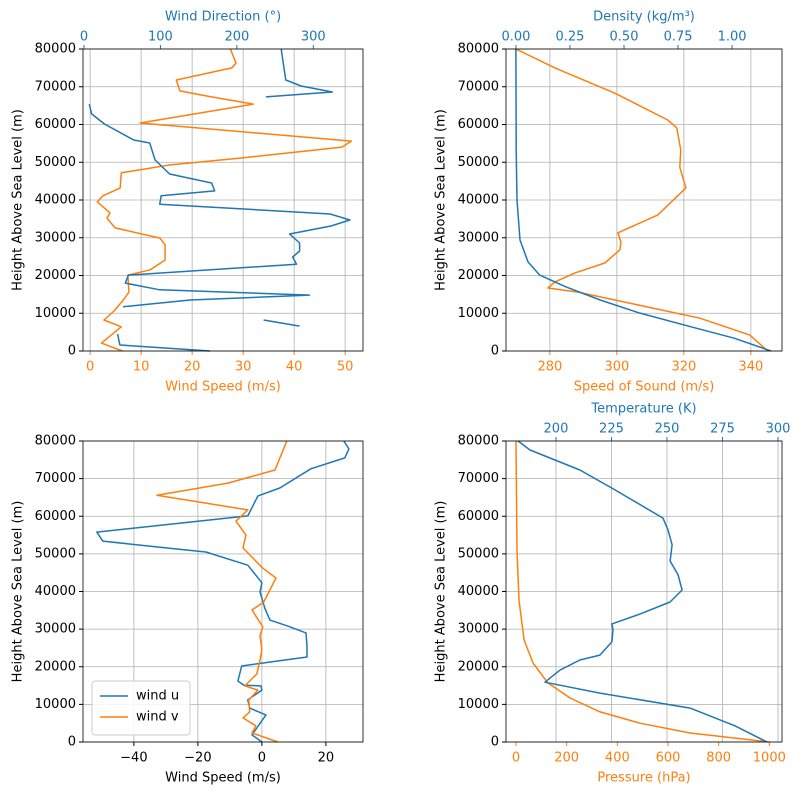 The image size is (801, 796). What do you see at coordinates (611, 429) in the screenshot?
I see `x2-tick-label: 225` at bounding box center [611, 429].